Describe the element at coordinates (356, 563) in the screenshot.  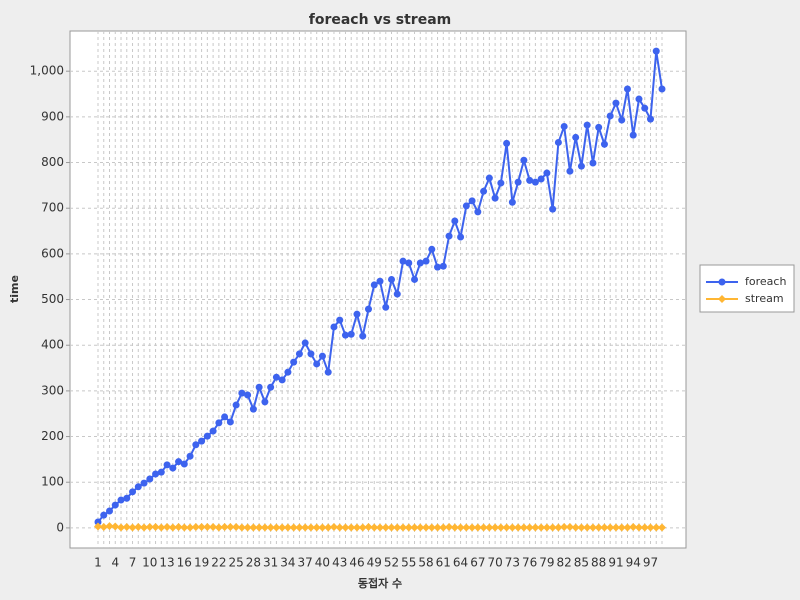
I see `x-tick-label: 46` at that location.